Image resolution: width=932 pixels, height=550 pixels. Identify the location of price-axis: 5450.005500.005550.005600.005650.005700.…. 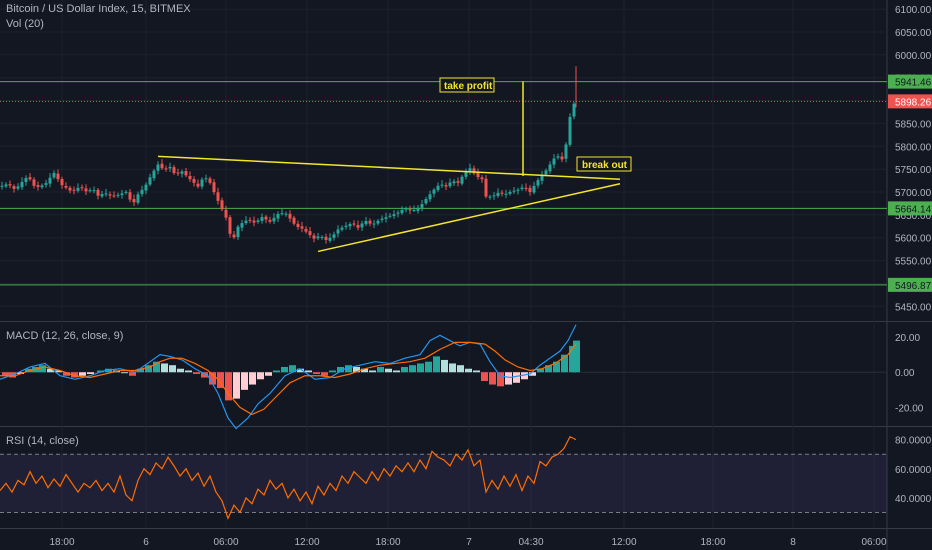
(910, 255).